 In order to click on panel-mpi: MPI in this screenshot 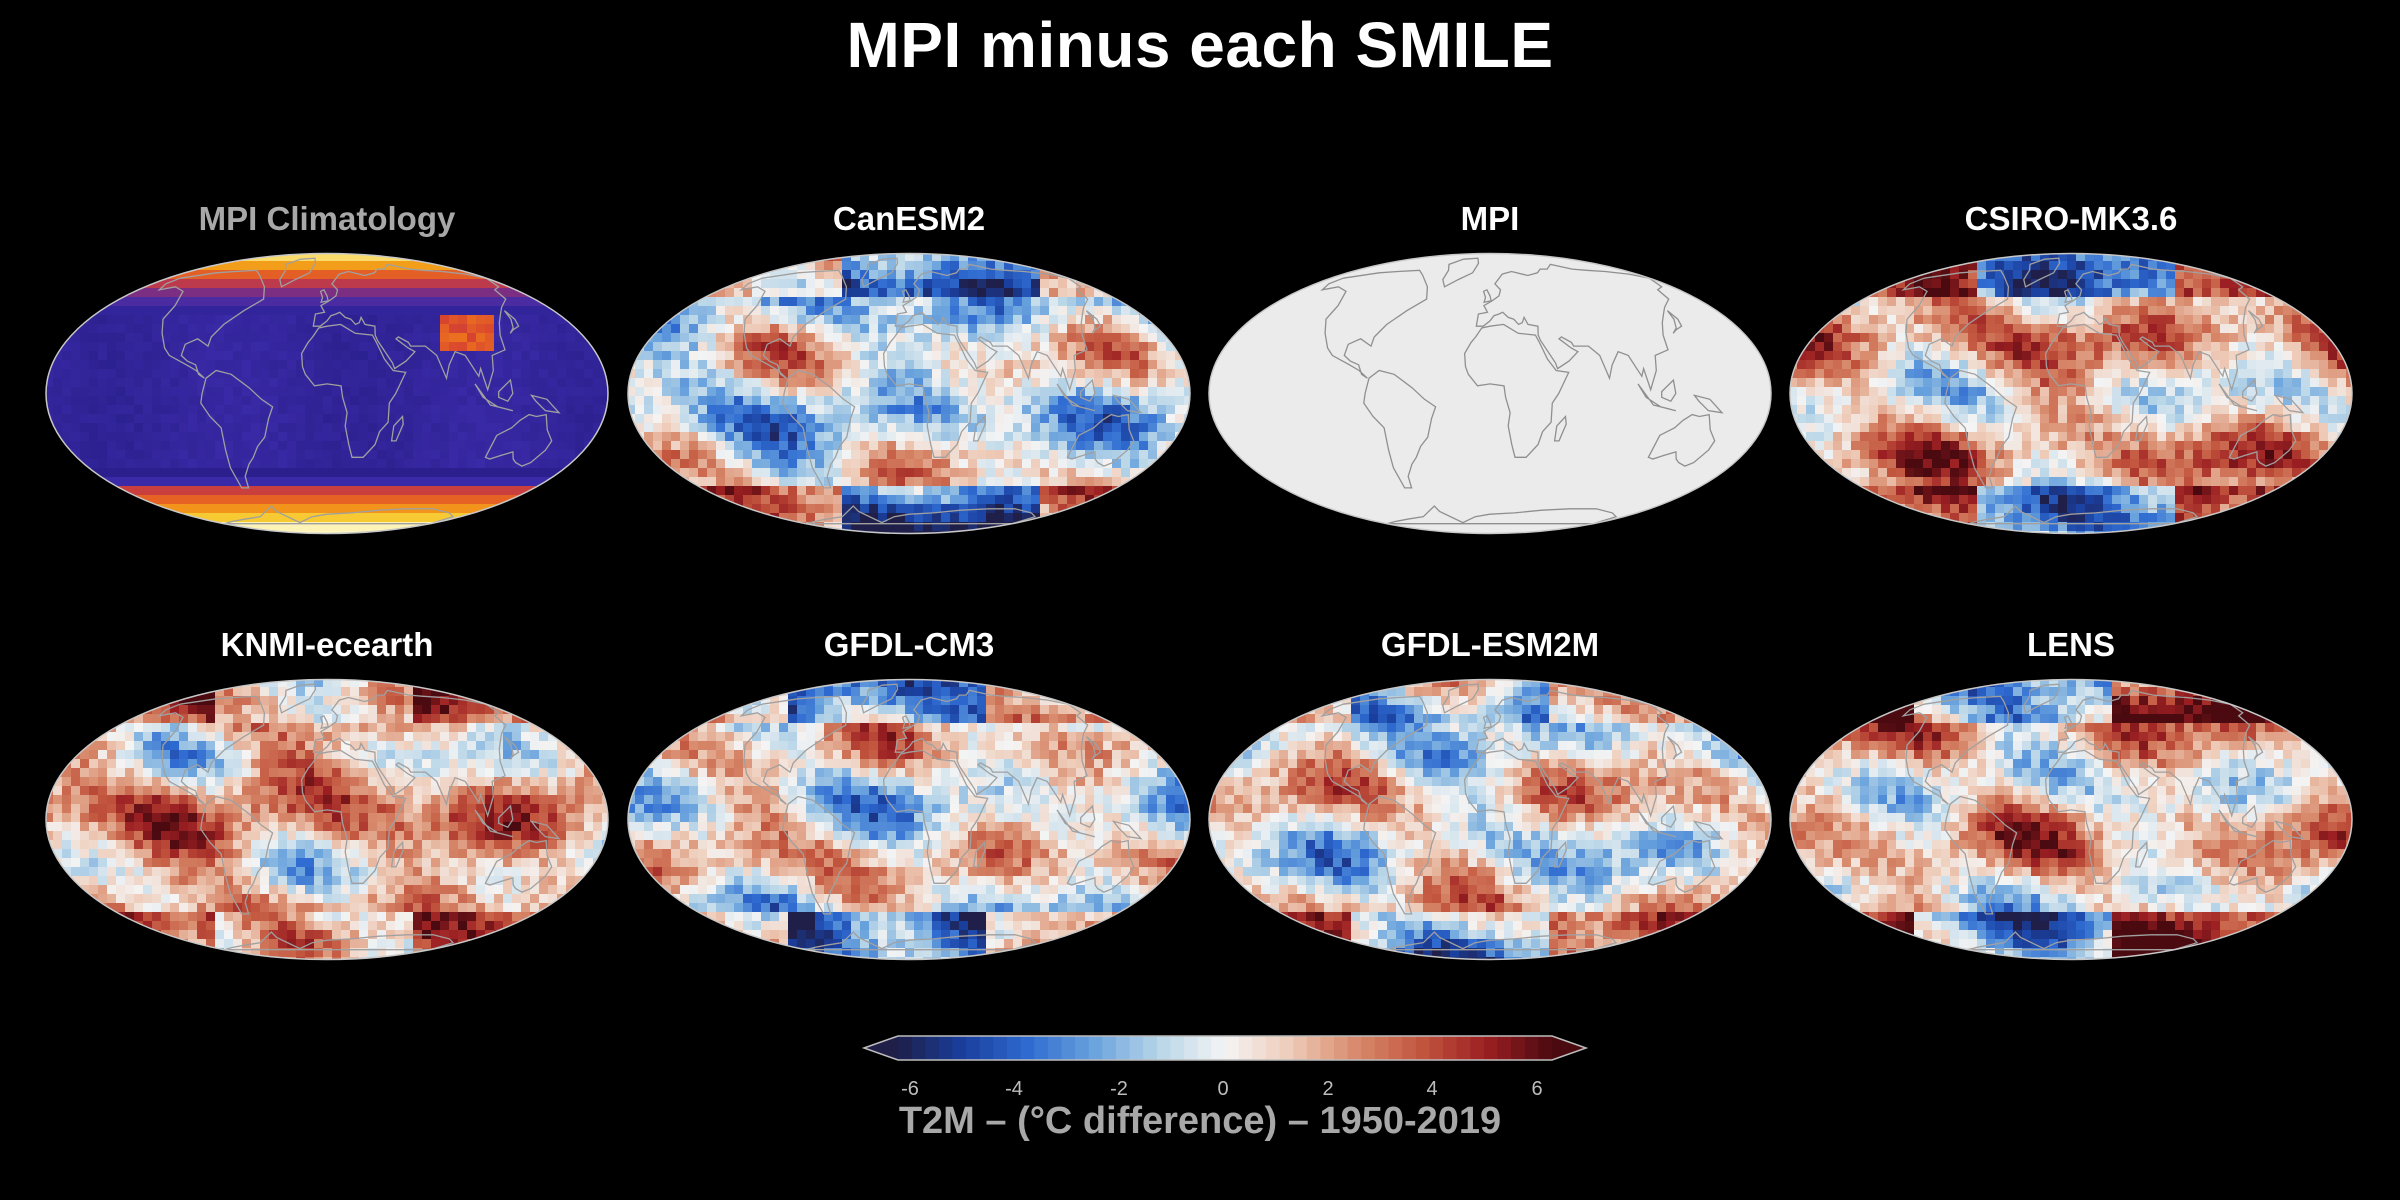, I will do `click(1490, 370)`.